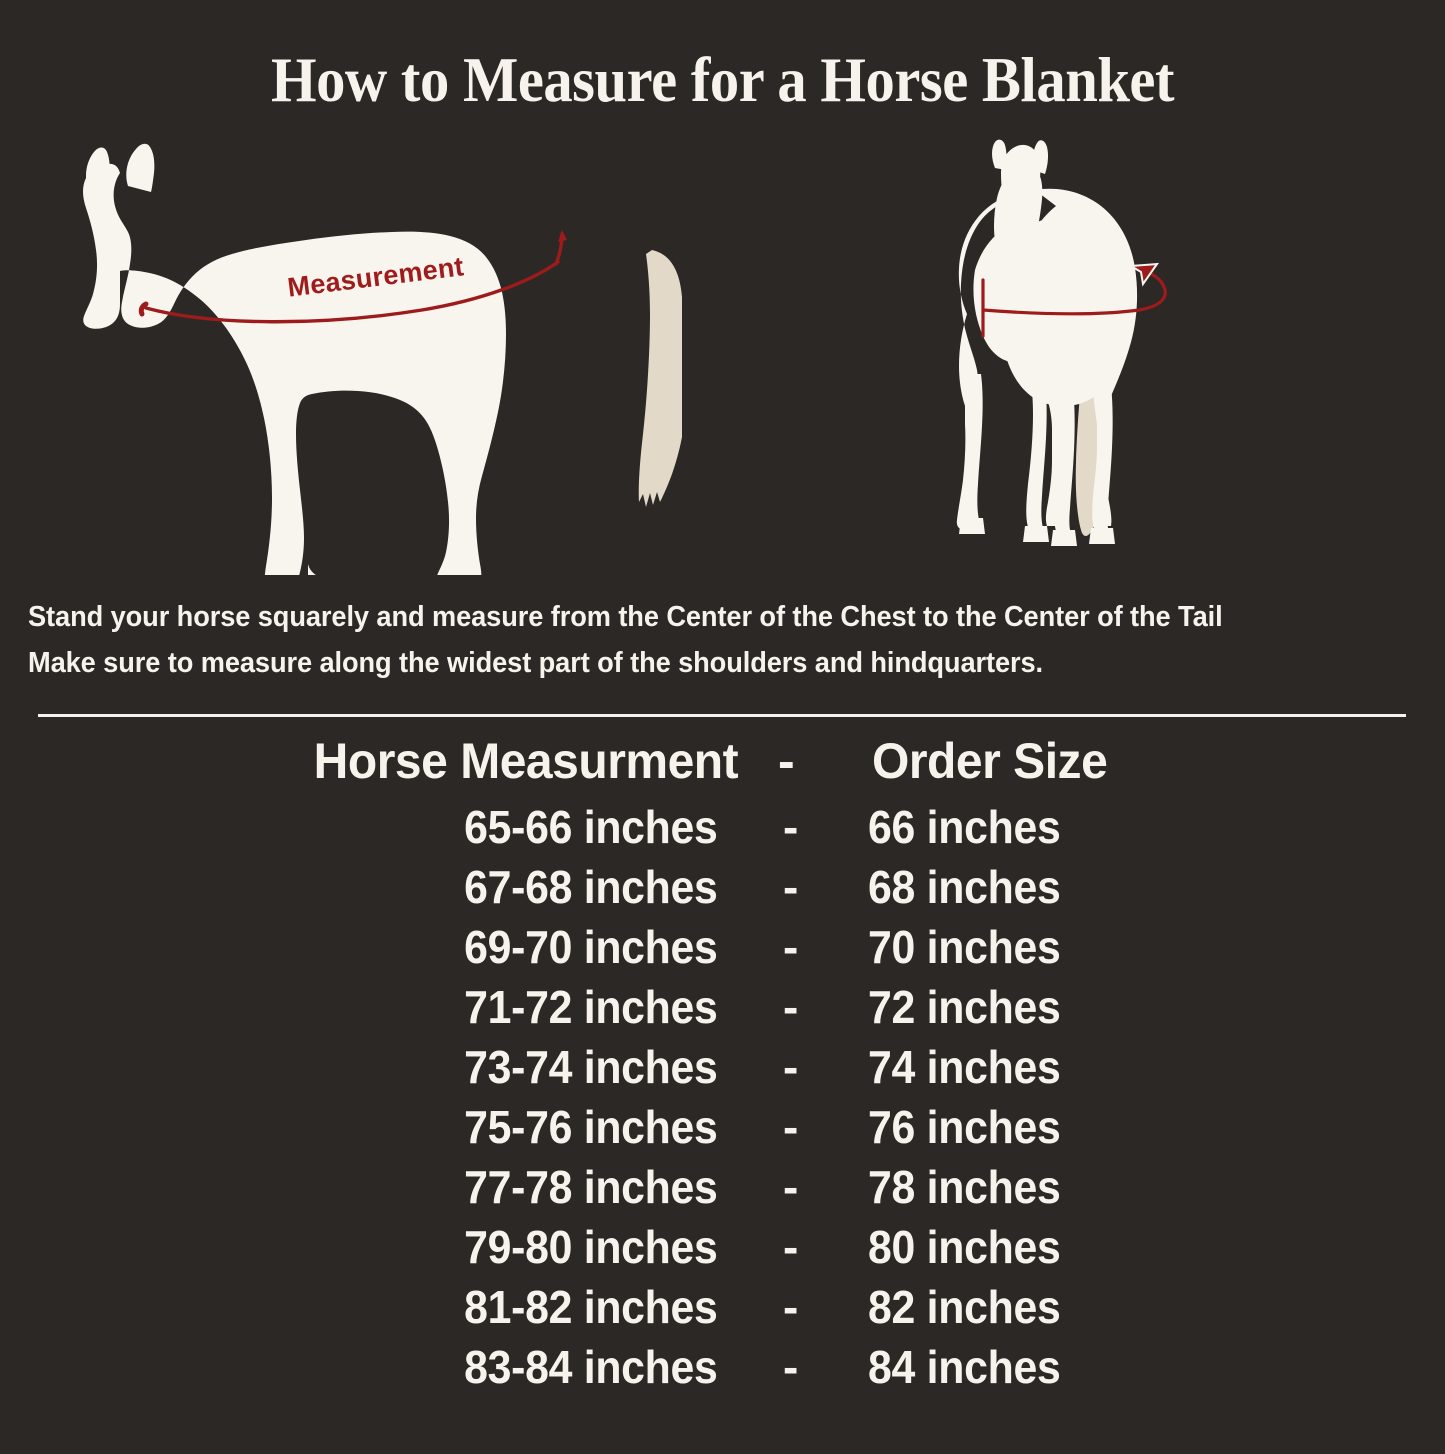 The image size is (1445, 1454). What do you see at coordinates (786, 761) in the screenshot?
I see `header-dash: -` at bounding box center [786, 761].